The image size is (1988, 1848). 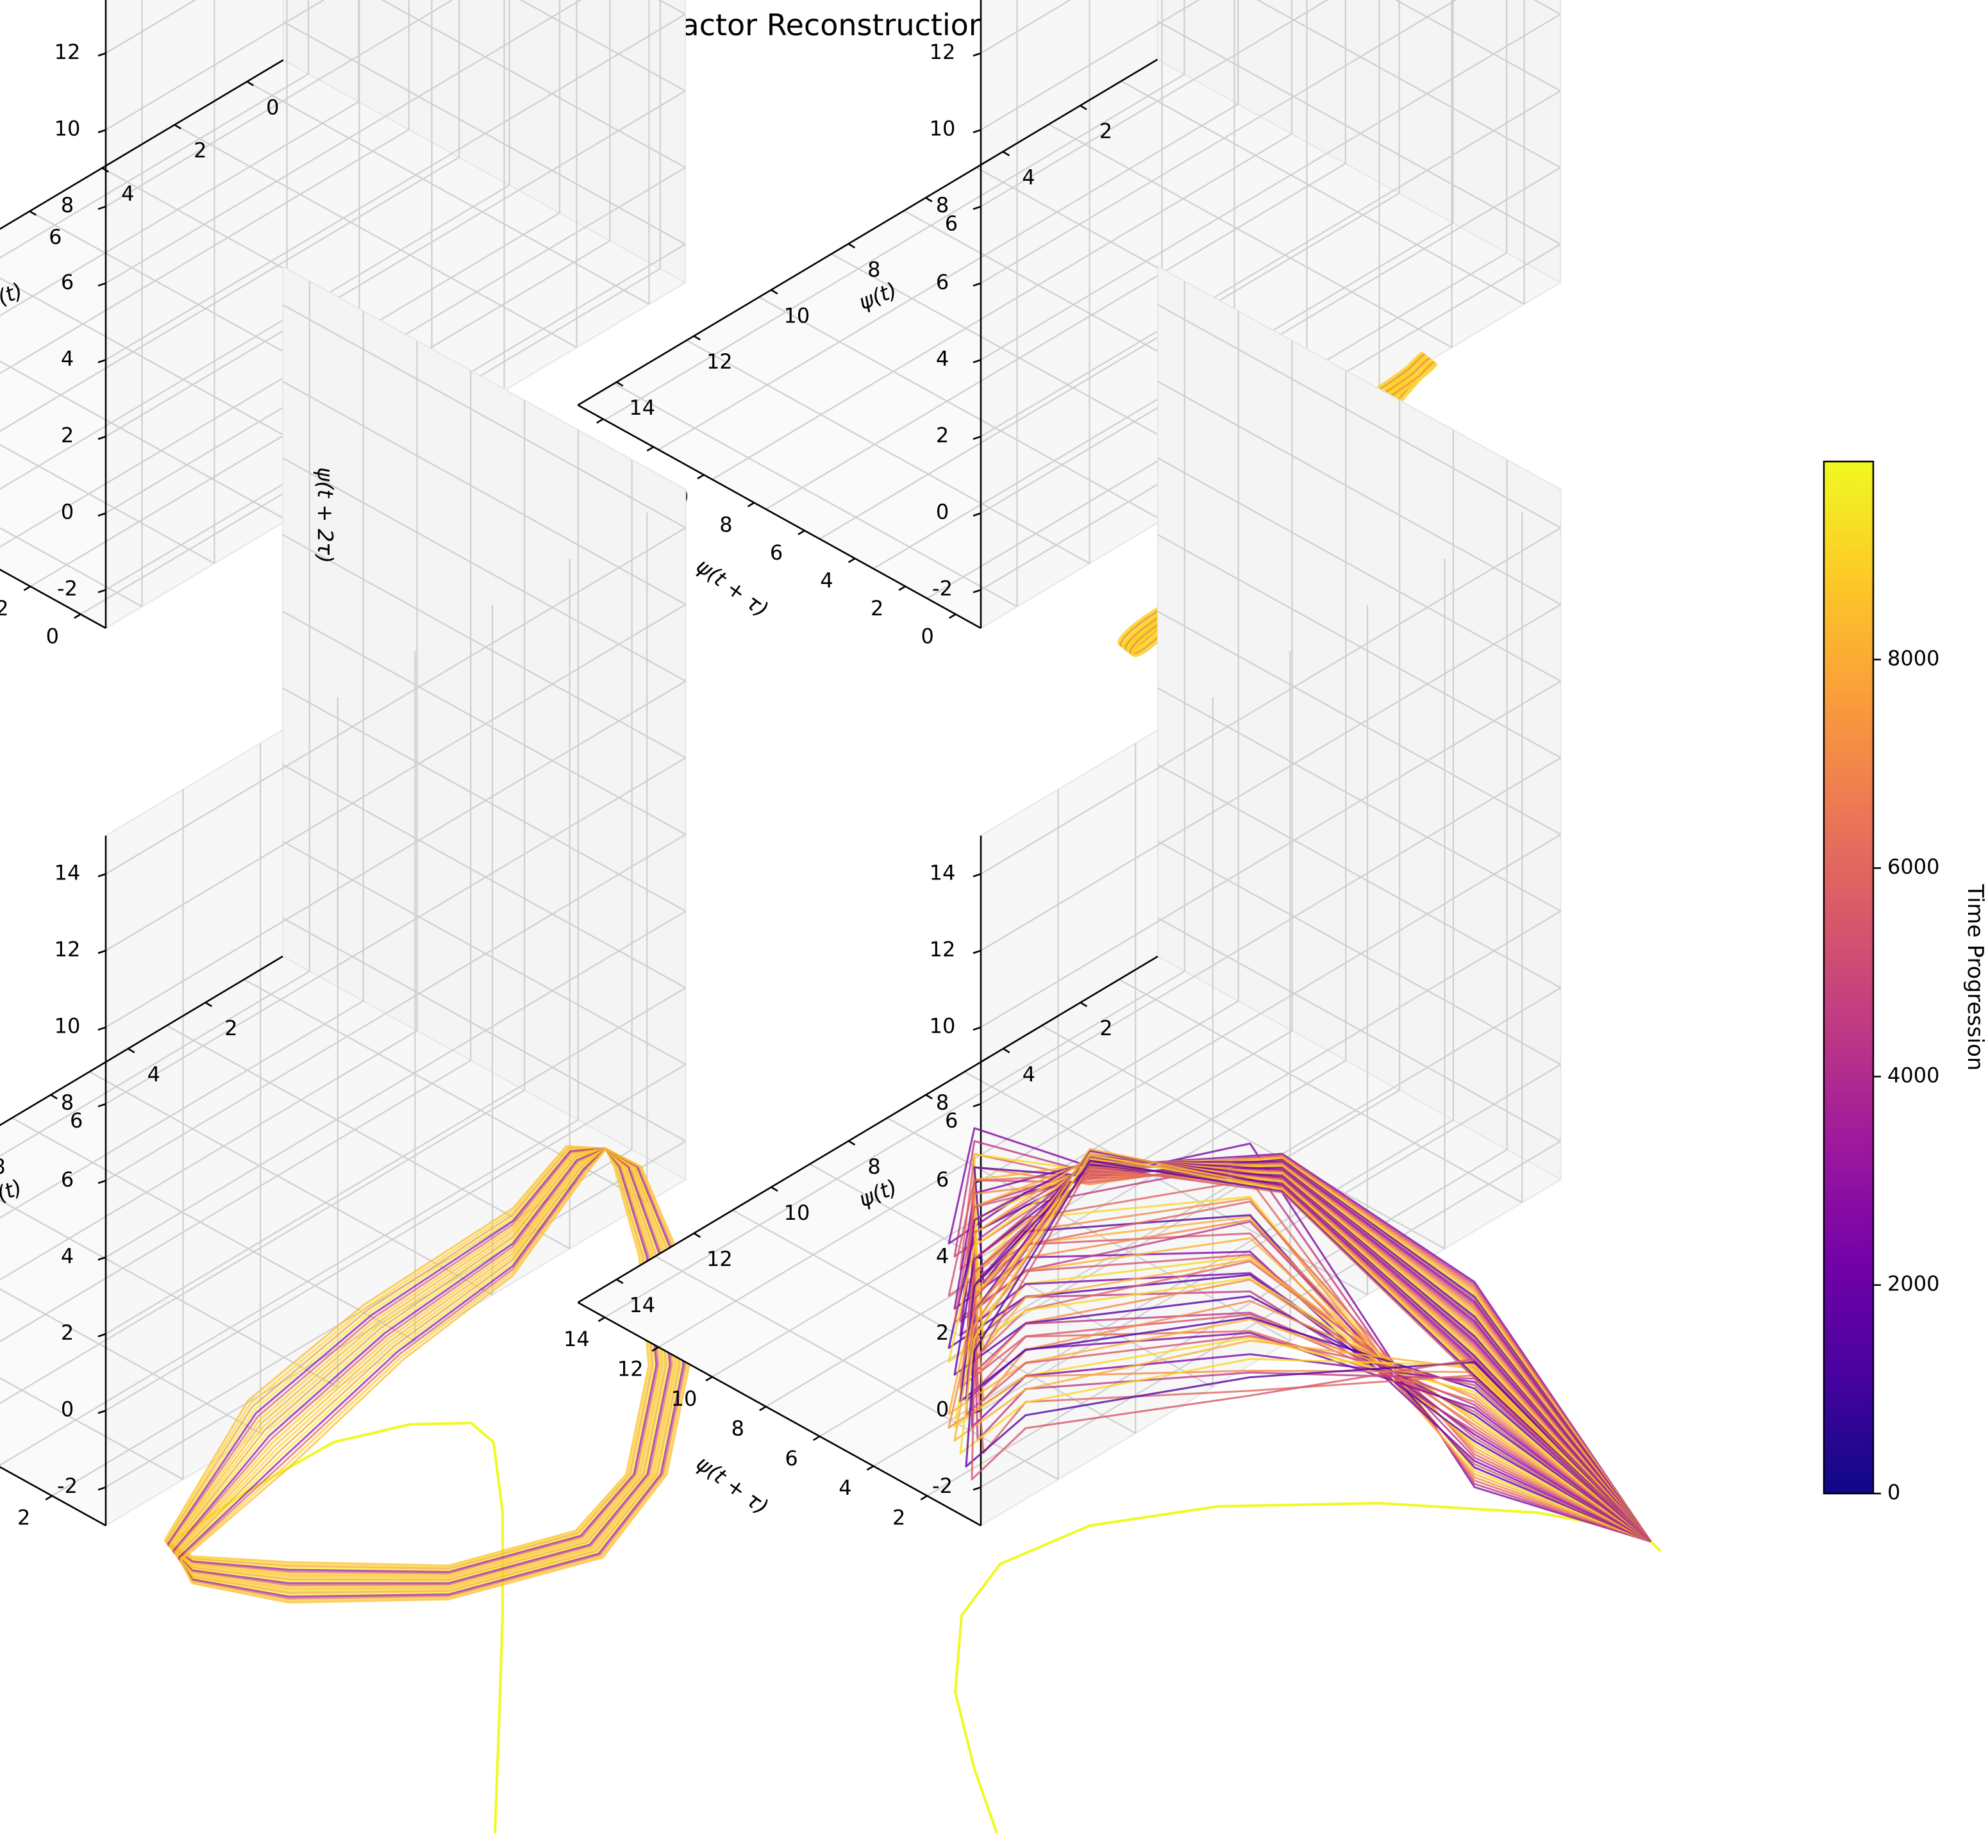 What do you see at coordinates (67, 435) in the screenshot?
I see `z-tick-label: 2` at bounding box center [67, 435].